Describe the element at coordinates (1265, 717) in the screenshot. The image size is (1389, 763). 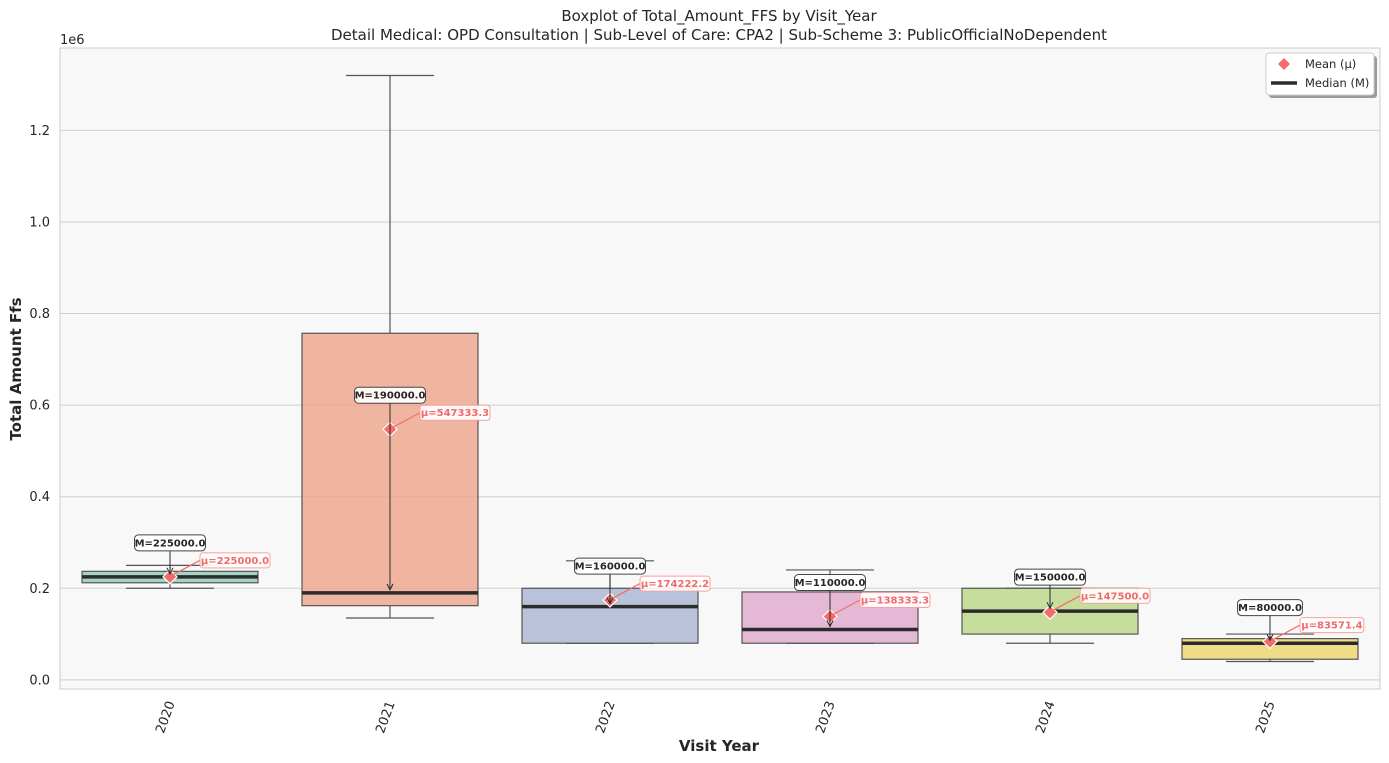
I see `x-tick-label: 2025` at that location.